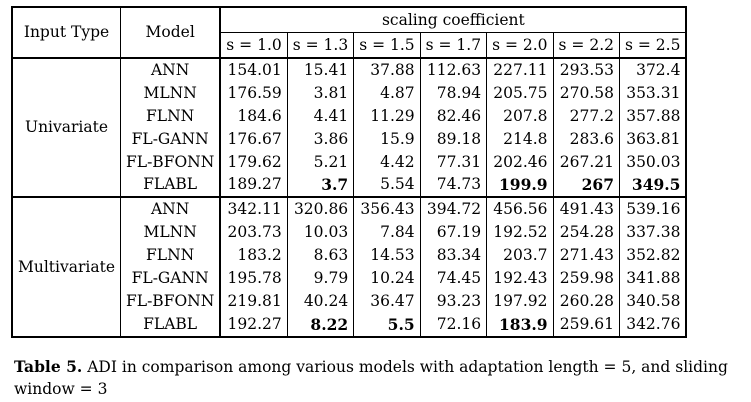 The image size is (751, 402). I want to click on table-cell: 192.52, so click(520, 233).